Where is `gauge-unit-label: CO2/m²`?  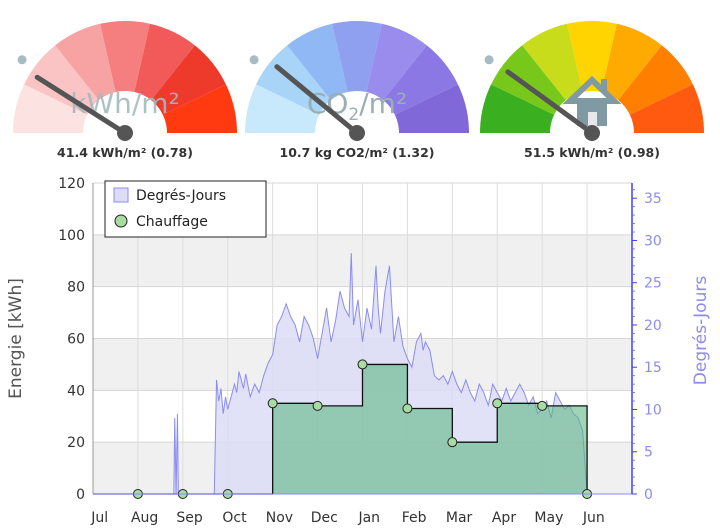 gauge-unit-label: CO2/m² is located at coordinates (357, 106).